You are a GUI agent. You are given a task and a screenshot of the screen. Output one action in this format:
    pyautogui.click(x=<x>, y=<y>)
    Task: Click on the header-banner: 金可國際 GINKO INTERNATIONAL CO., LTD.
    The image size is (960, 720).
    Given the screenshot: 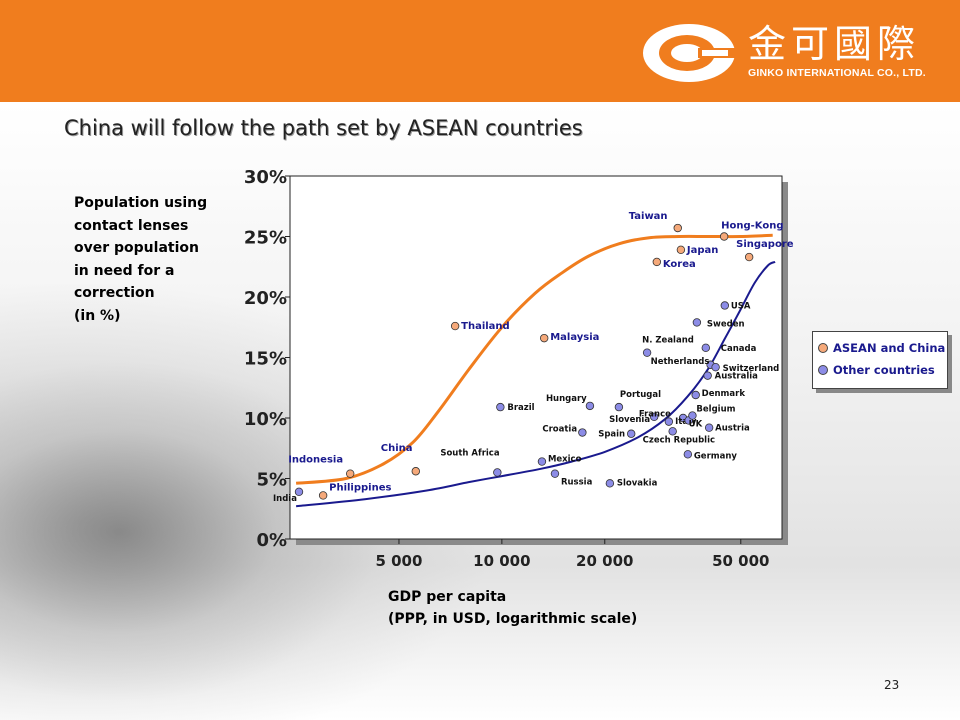 What is the action you would take?
    pyautogui.click(x=480, y=51)
    